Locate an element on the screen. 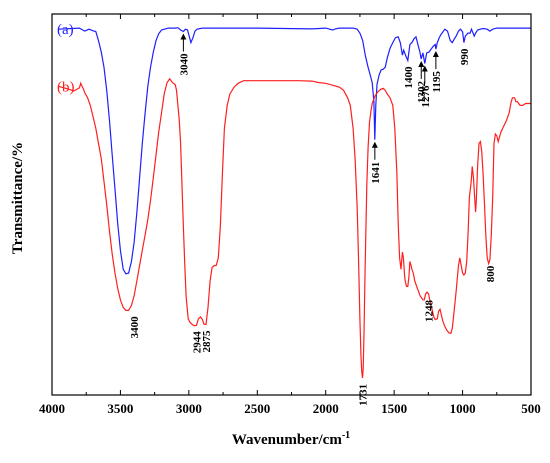 The width and height of the screenshot is (550, 463). x-tick-label: 2000 is located at coordinates (326, 408).